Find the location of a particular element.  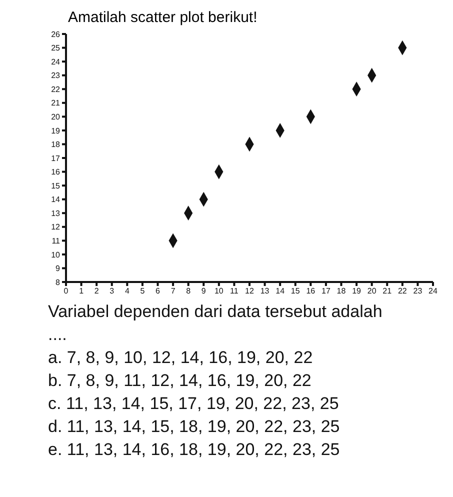

x-tick-label: 18 is located at coordinates (341, 291).